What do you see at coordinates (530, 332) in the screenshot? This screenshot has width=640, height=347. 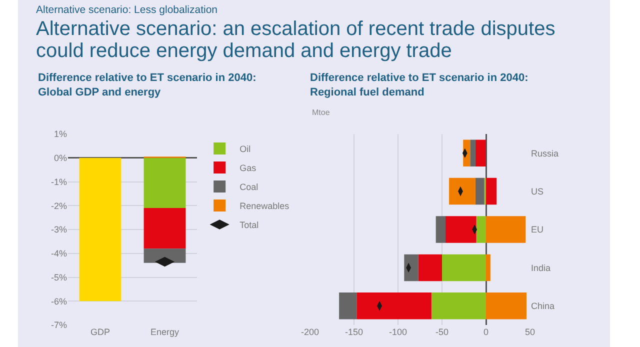 I see `x-tick-label: 50` at bounding box center [530, 332].